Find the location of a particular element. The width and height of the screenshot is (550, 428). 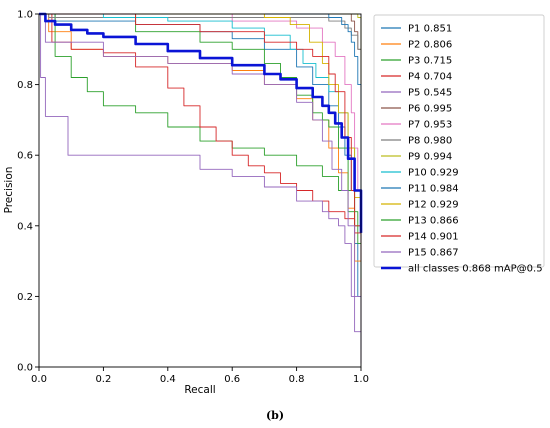

legend-label-13: P13 0.866 is located at coordinates (433, 221).